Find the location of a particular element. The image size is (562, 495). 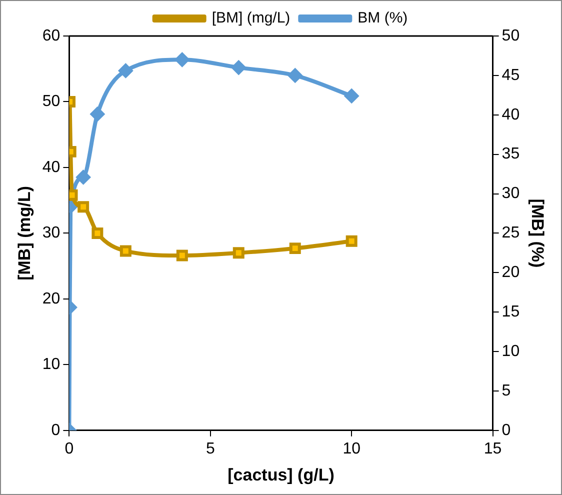

legend-label: BM (%) is located at coordinates (383, 18).